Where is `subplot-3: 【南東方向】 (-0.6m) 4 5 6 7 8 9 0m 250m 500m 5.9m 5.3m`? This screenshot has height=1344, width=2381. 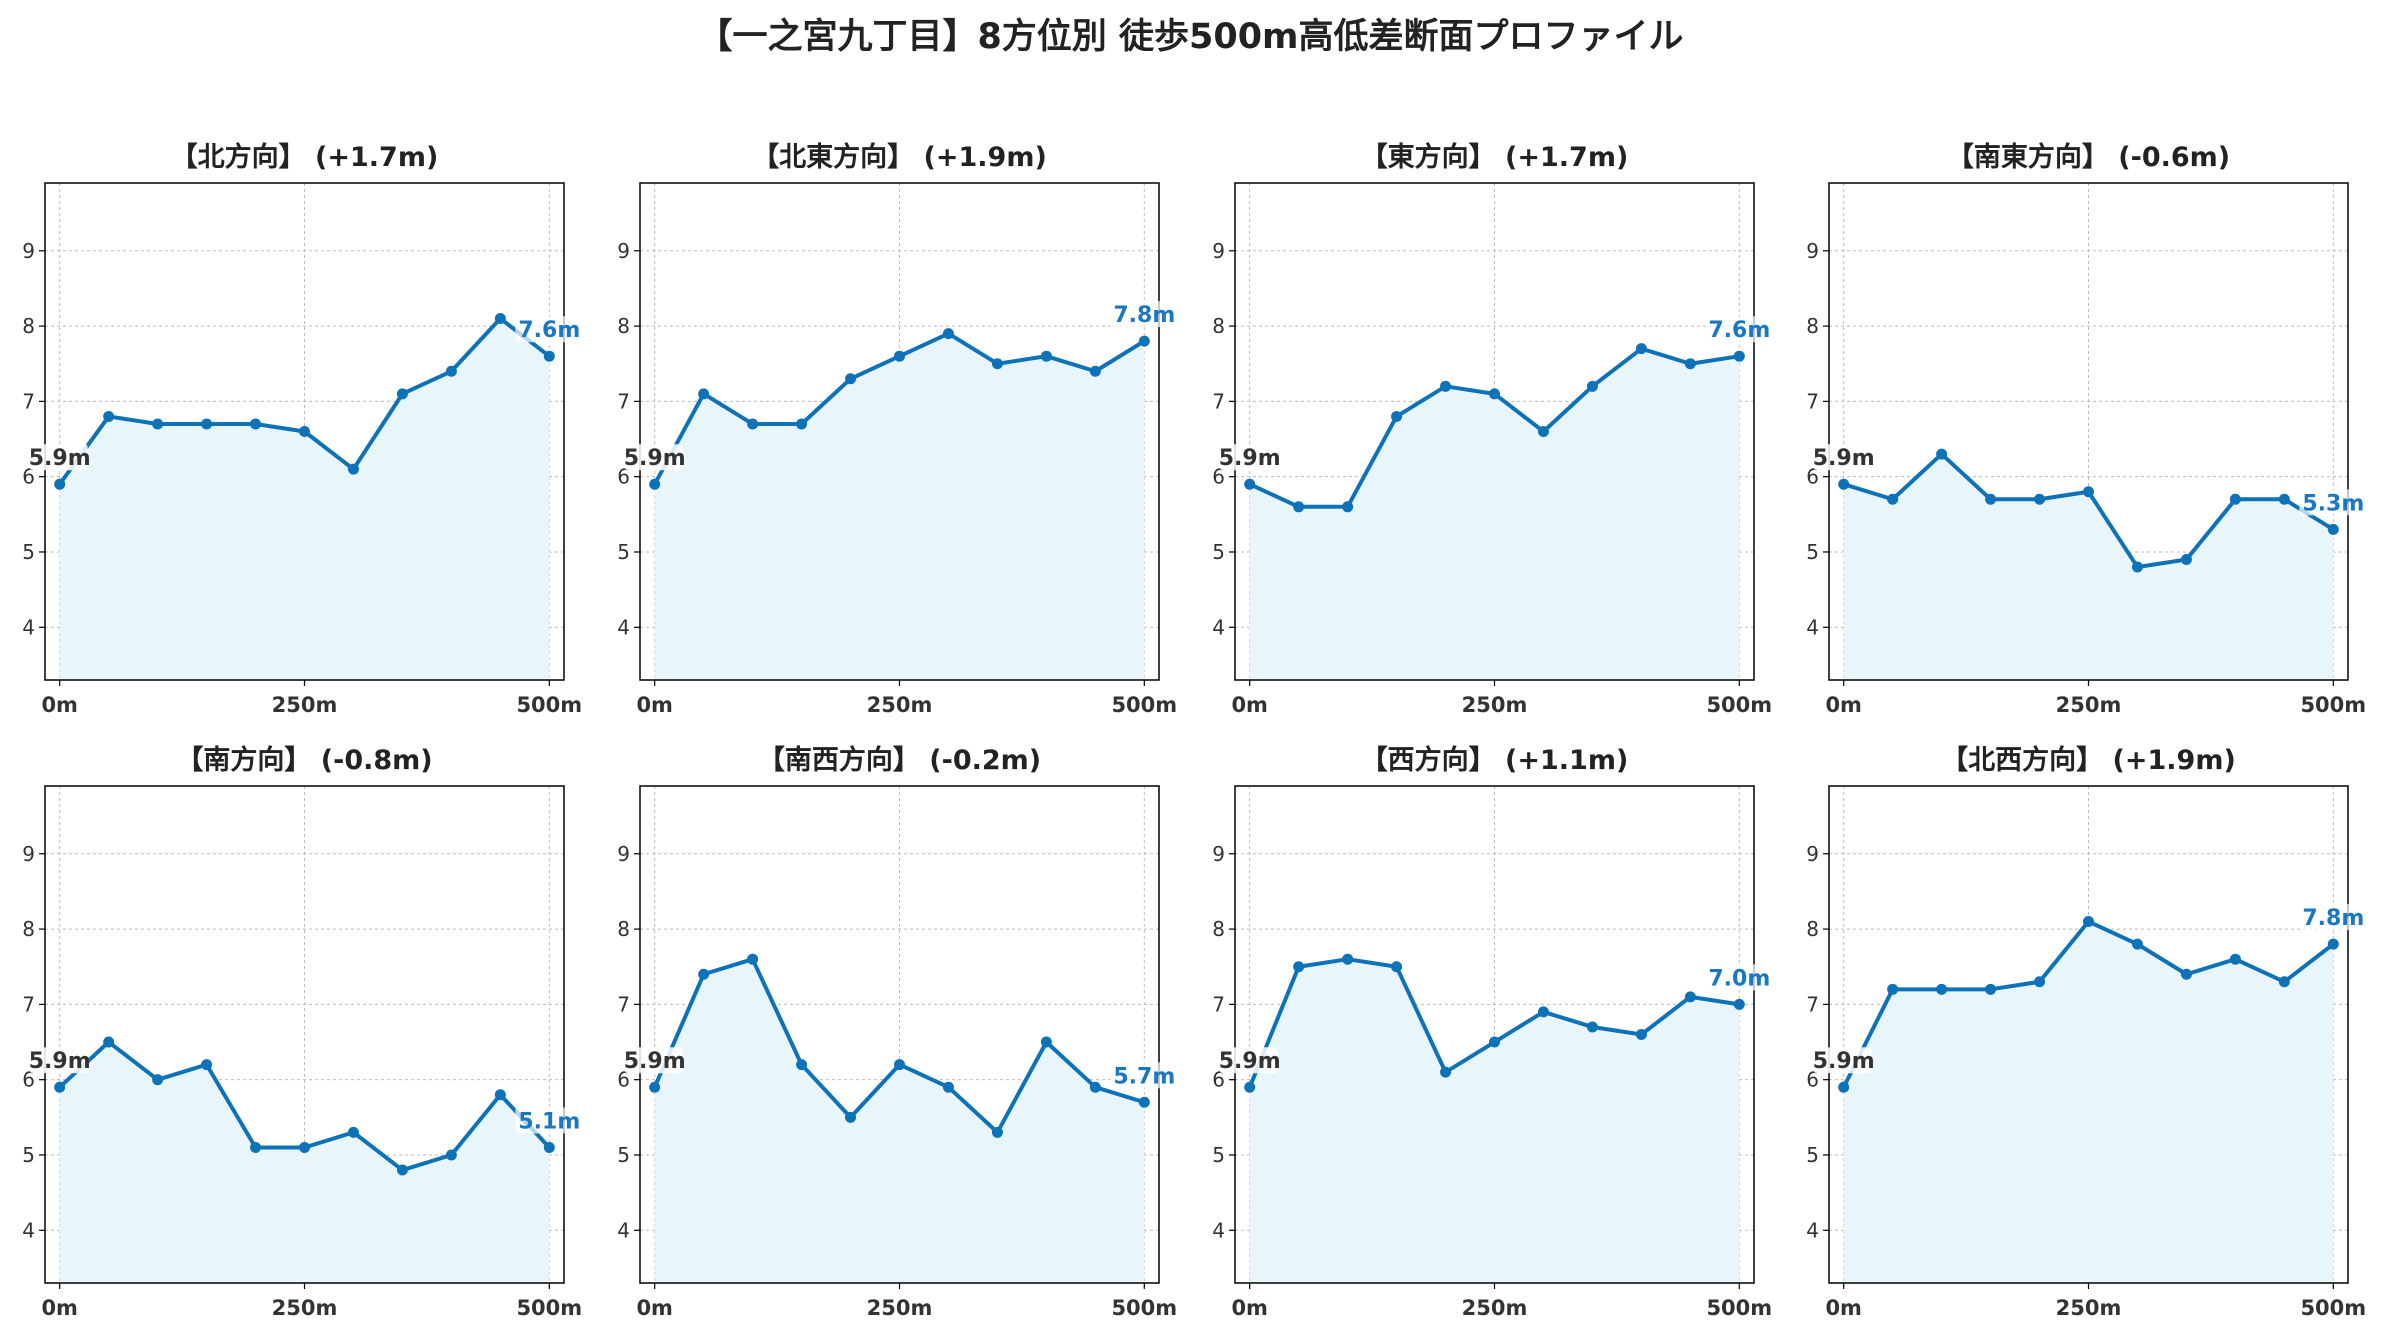
subplot-3: 【南東方向】 (-0.6m) 4 5 6 7 8 9 0m 250m 500m 5.9m 5.3m is located at coordinates (2086, 429).